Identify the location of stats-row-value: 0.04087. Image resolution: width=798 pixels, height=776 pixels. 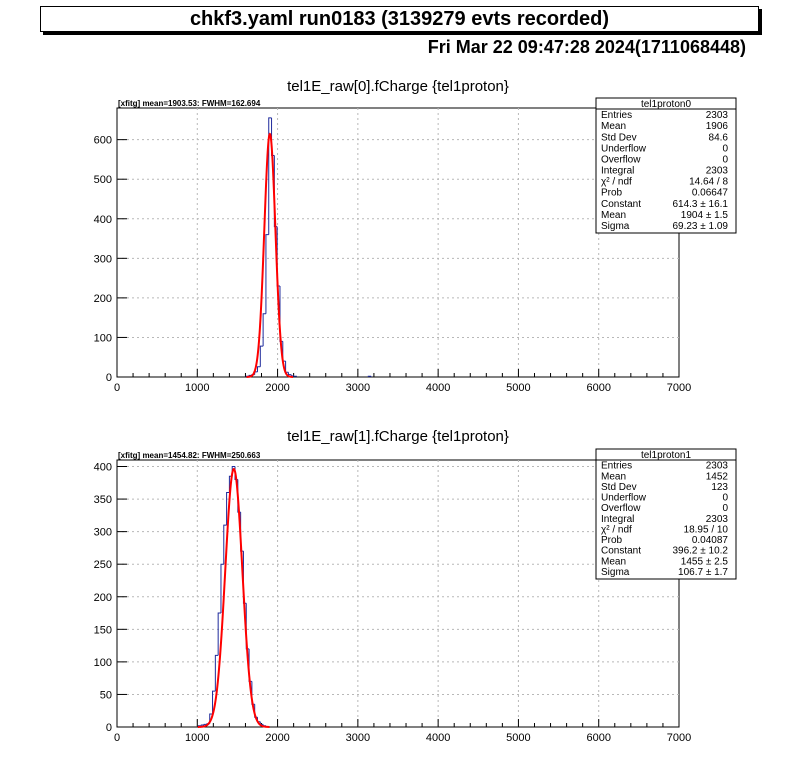
(710, 540).